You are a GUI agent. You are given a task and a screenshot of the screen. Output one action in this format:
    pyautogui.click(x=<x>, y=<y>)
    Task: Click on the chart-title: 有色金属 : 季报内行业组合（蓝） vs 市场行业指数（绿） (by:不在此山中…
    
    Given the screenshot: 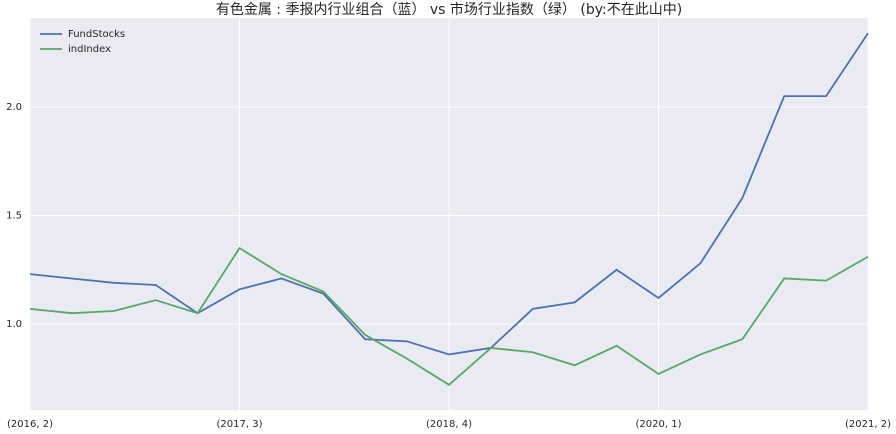 What is the action you would take?
    pyautogui.click(x=449, y=9)
    